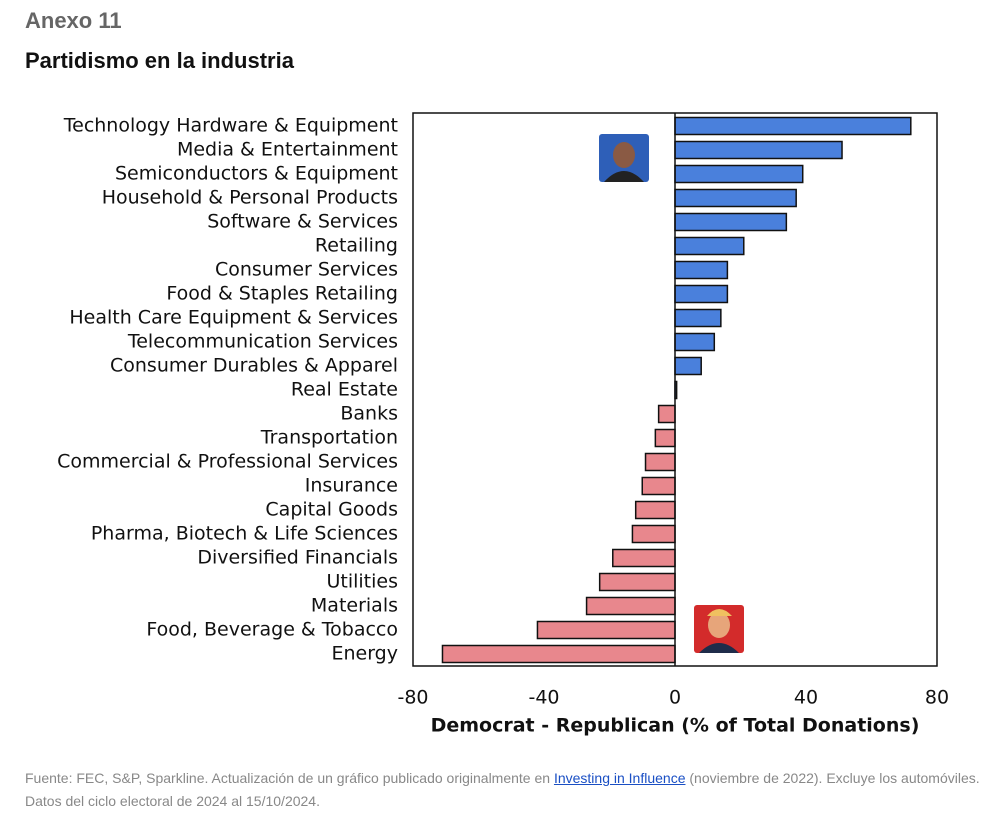  Describe the element at coordinates (344, 390) in the screenshot. I see `y-tick-label: Real Estate` at that location.